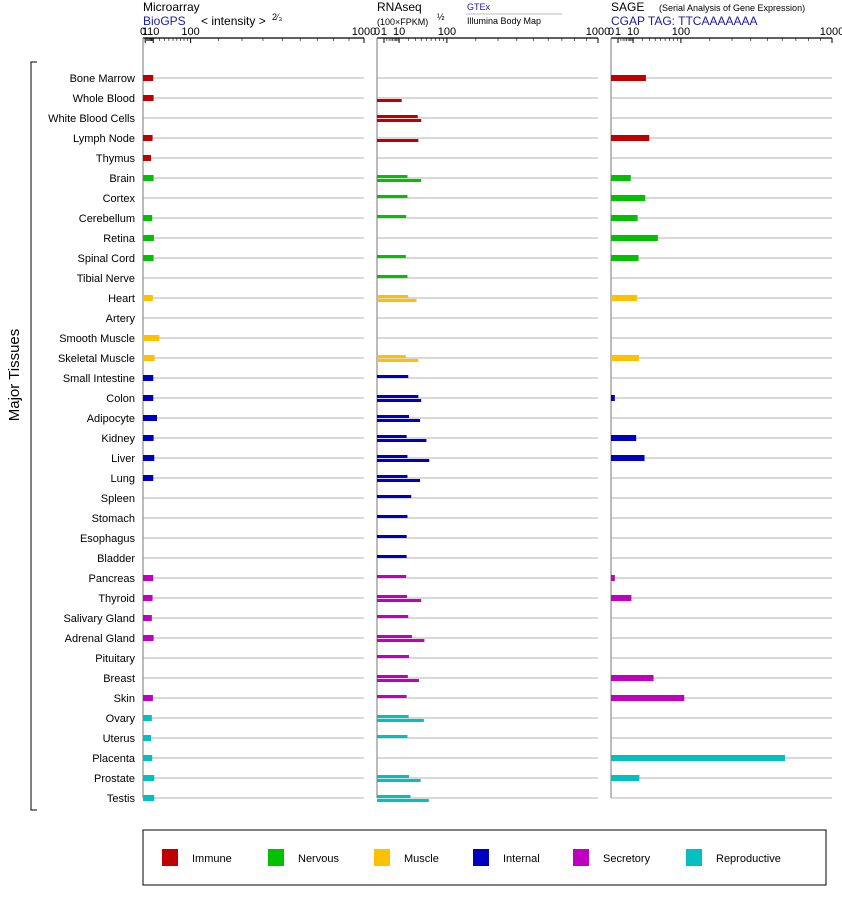 This screenshot has height=900, width=842. Describe the element at coordinates (119, 739) in the screenshot. I see `tissue-label: Uterus` at that location.